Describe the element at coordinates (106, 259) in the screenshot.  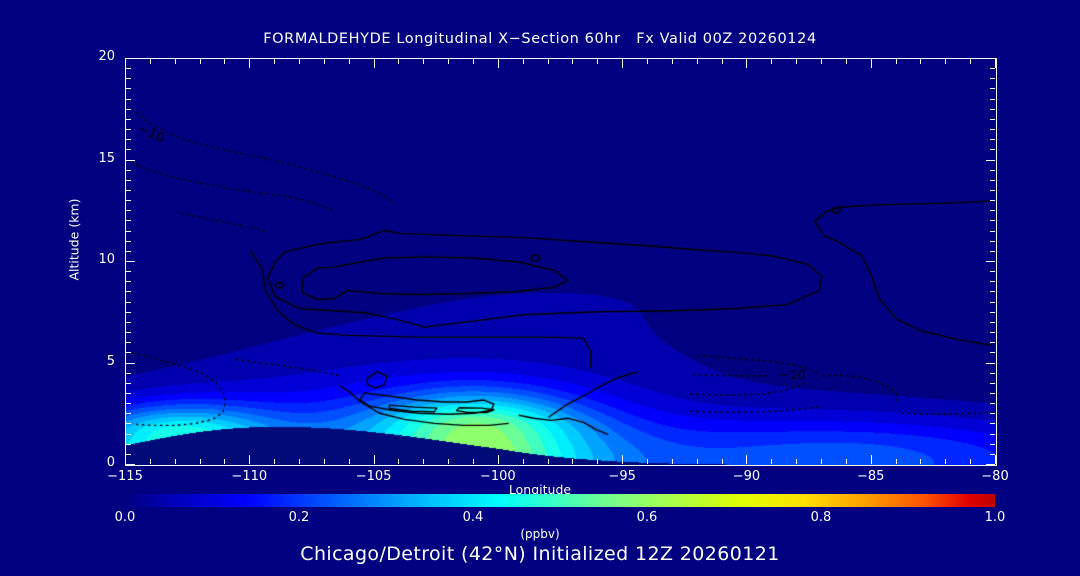
I see `y-tick-label: 10` at that location.